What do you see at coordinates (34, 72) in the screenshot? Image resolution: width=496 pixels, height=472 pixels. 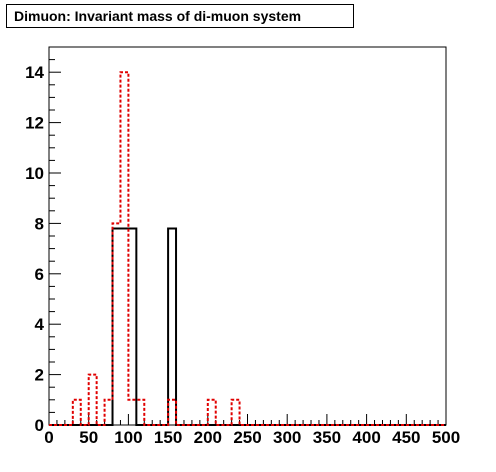 I see `y-tick-label: 14` at bounding box center [34, 72].